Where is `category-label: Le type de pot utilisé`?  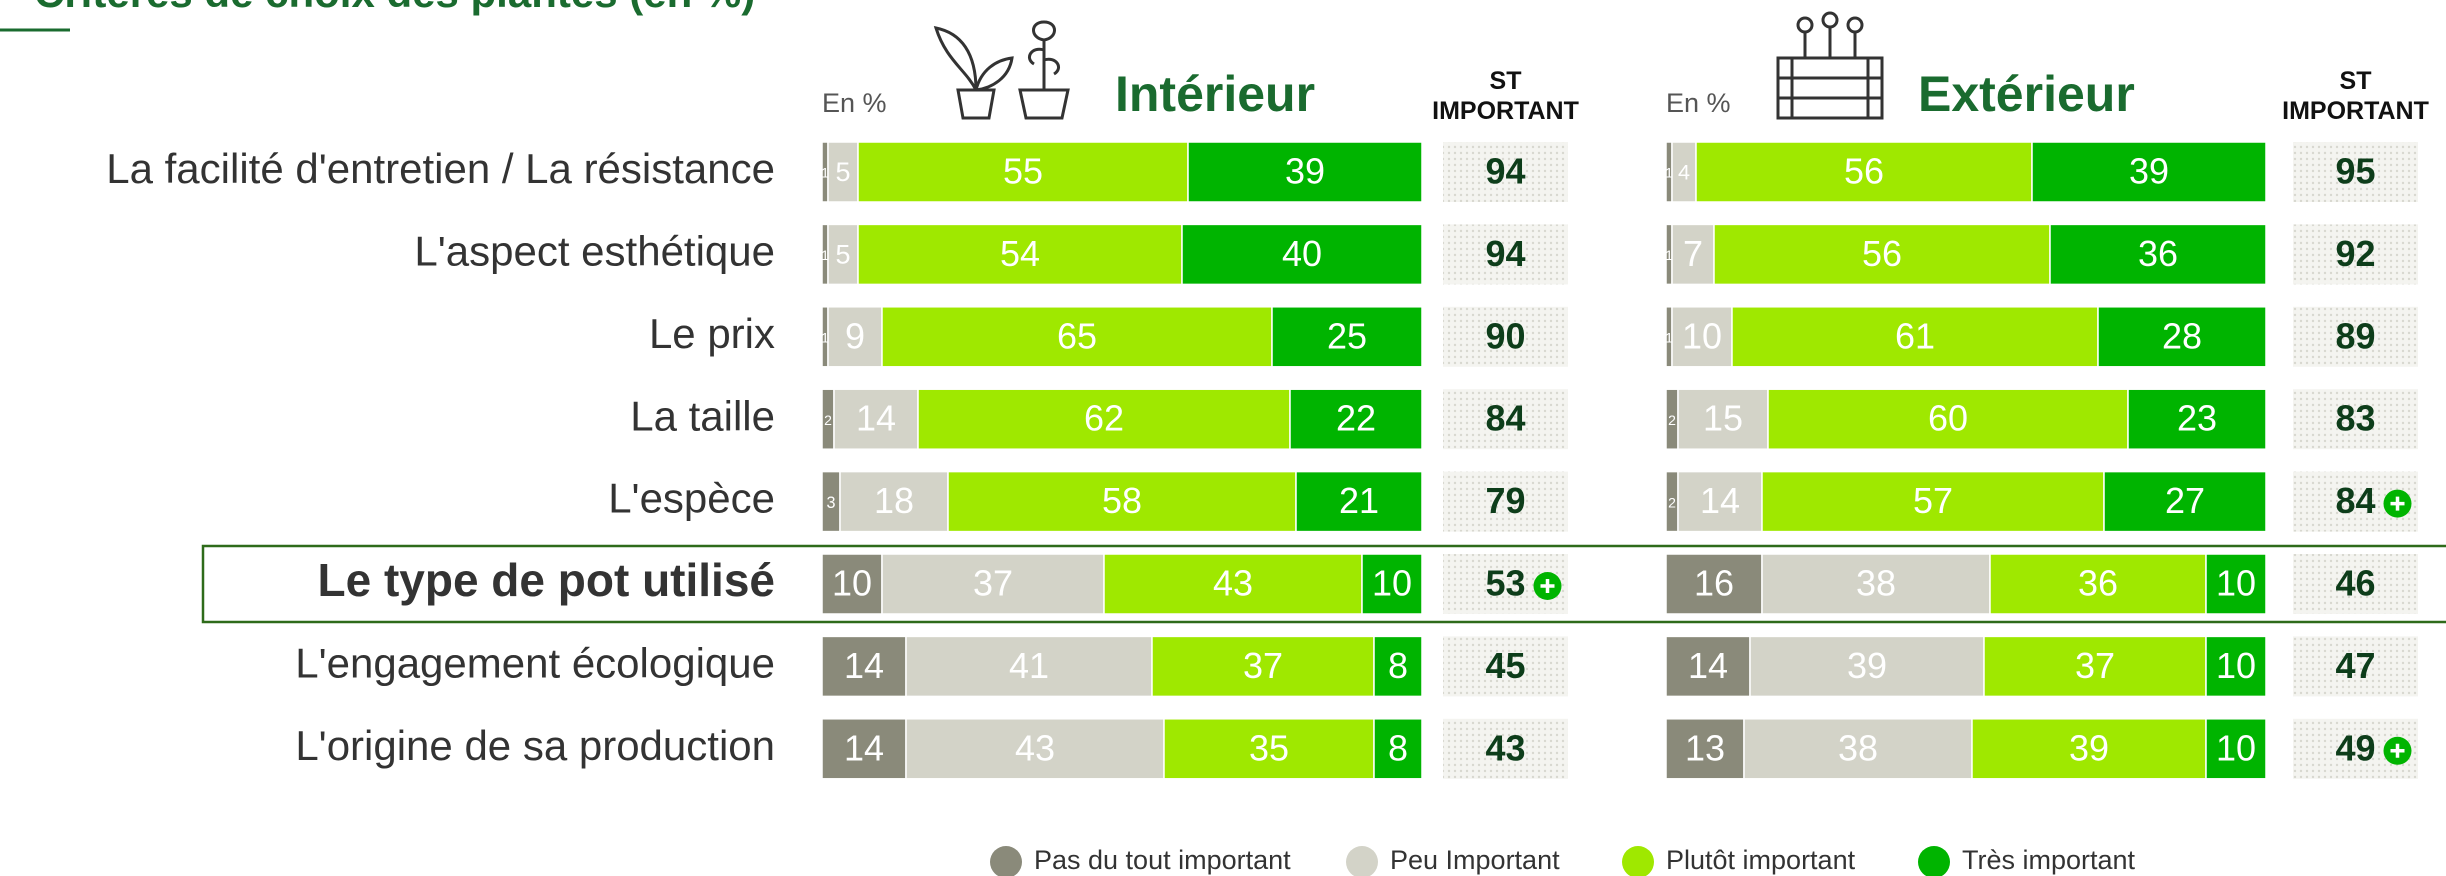
category-label: Le type de pot utilisé is located at coordinates (546, 580).